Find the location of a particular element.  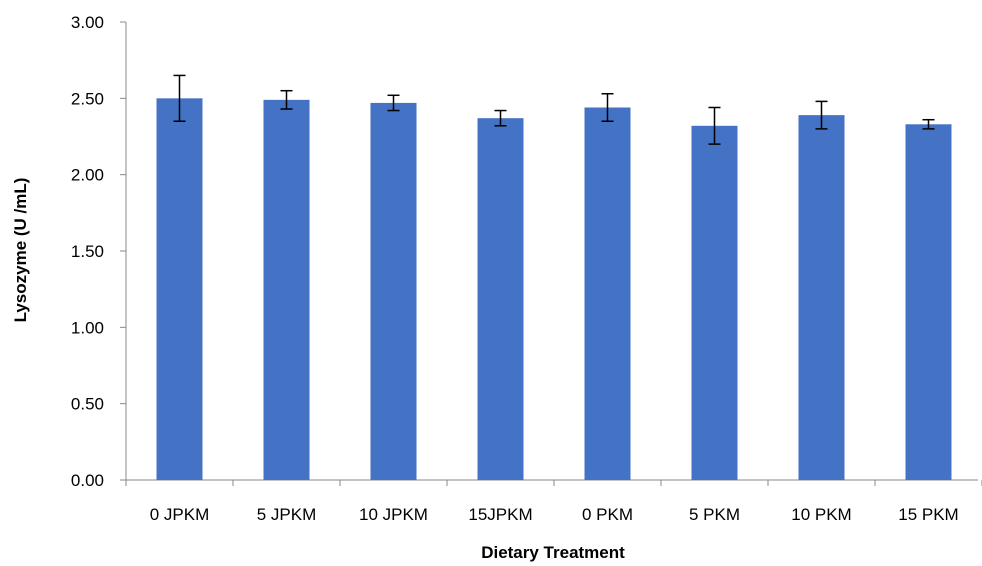

y-axis-title: Lysozyme (U /mL) is located at coordinates (20, 250).